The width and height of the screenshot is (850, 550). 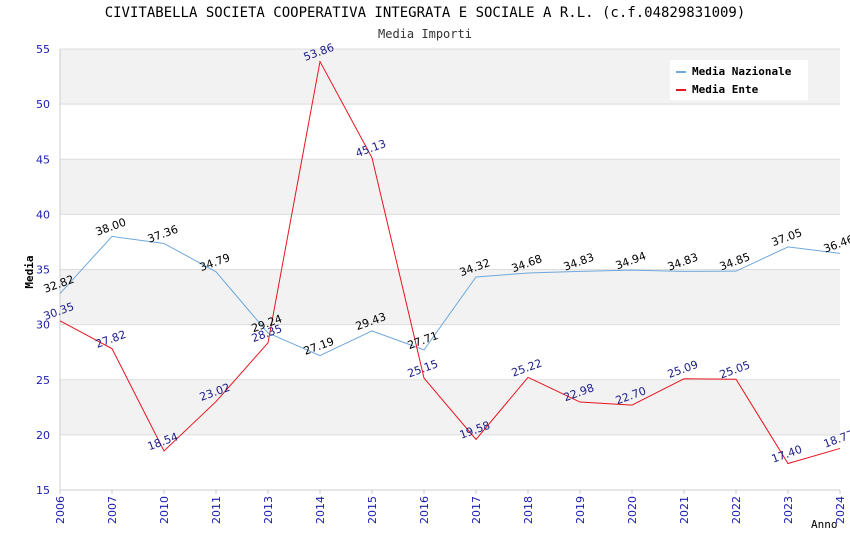 I want to click on y-tick-label: 25, so click(x=43, y=380).